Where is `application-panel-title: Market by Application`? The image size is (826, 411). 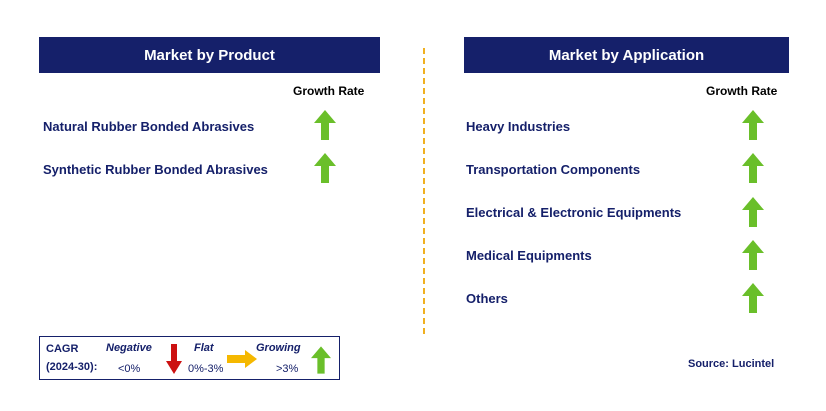 application-panel-title: Market by Application is located at coordinates (626, 55).